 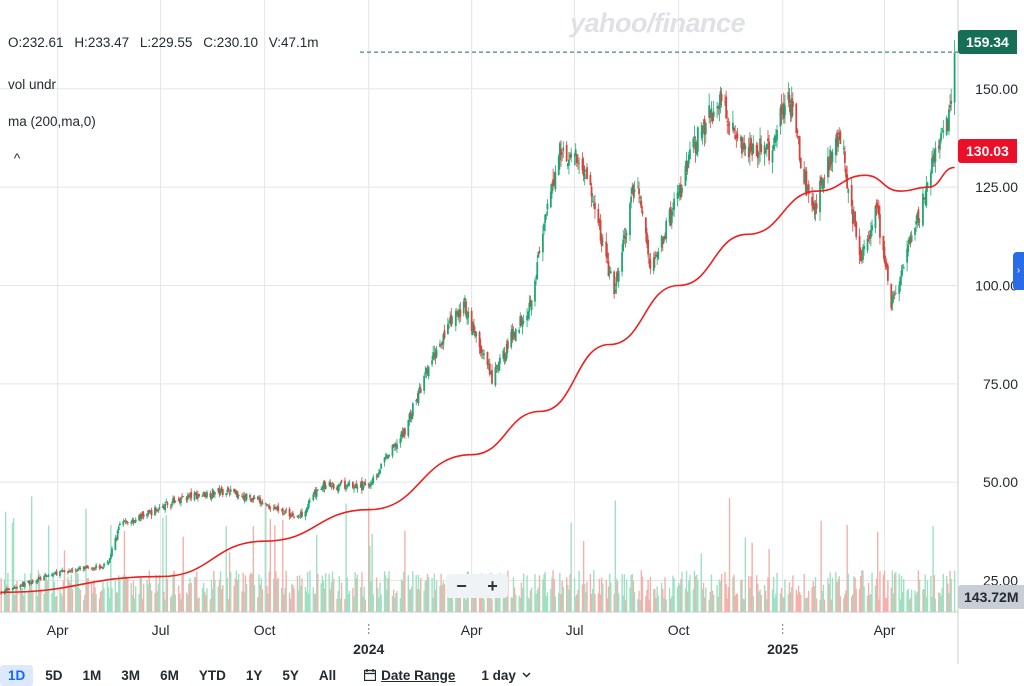 What do you see at coordinates (492, 585) in the screenshot?
I see `zoom-in-button: +` at bounding box center [492, 585].